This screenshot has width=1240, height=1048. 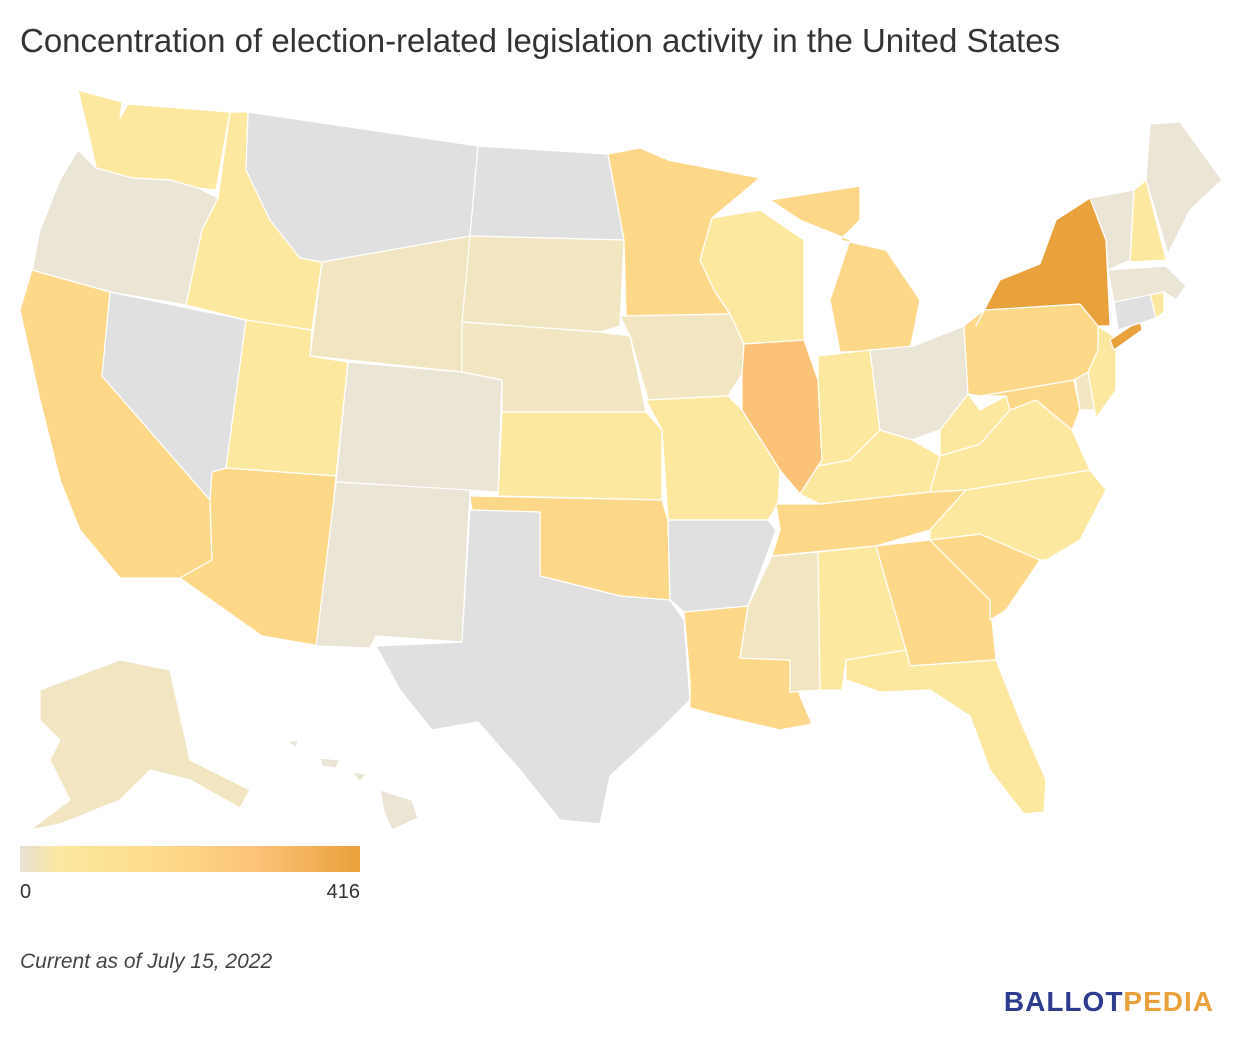 I want to click on state-CO, so click(x=419, y=427).